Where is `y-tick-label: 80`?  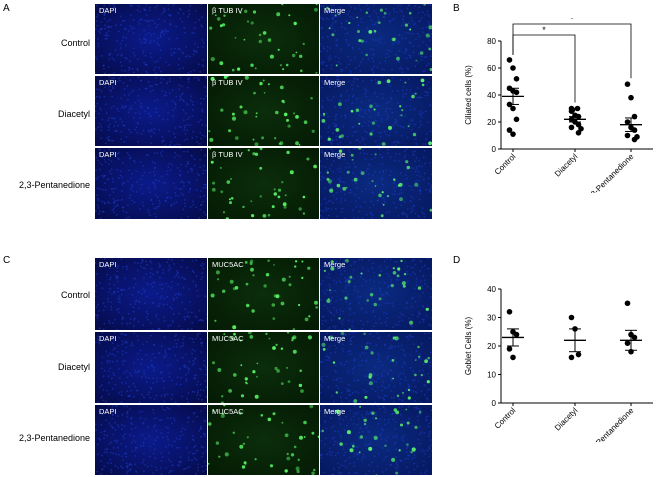 y-tick-label: 80 is located at coordinates (491, 41).